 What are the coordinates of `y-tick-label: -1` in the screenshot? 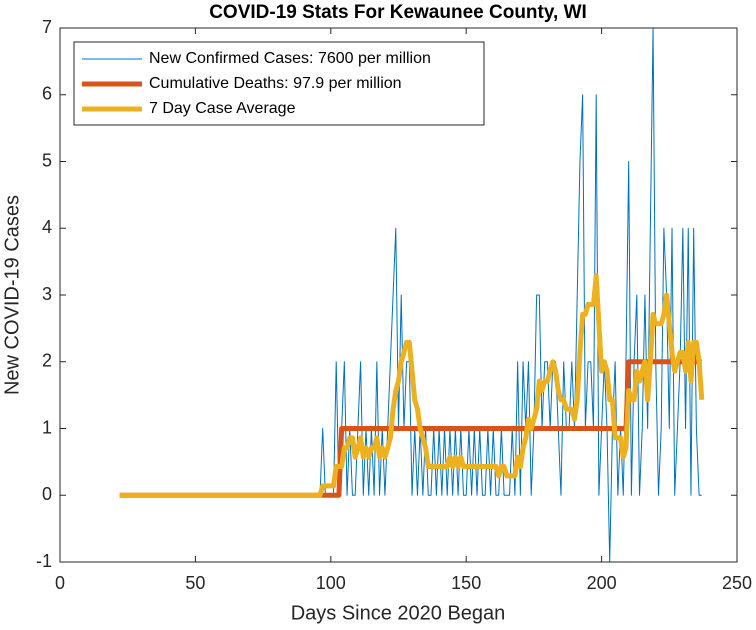 It's located at (44, 561).